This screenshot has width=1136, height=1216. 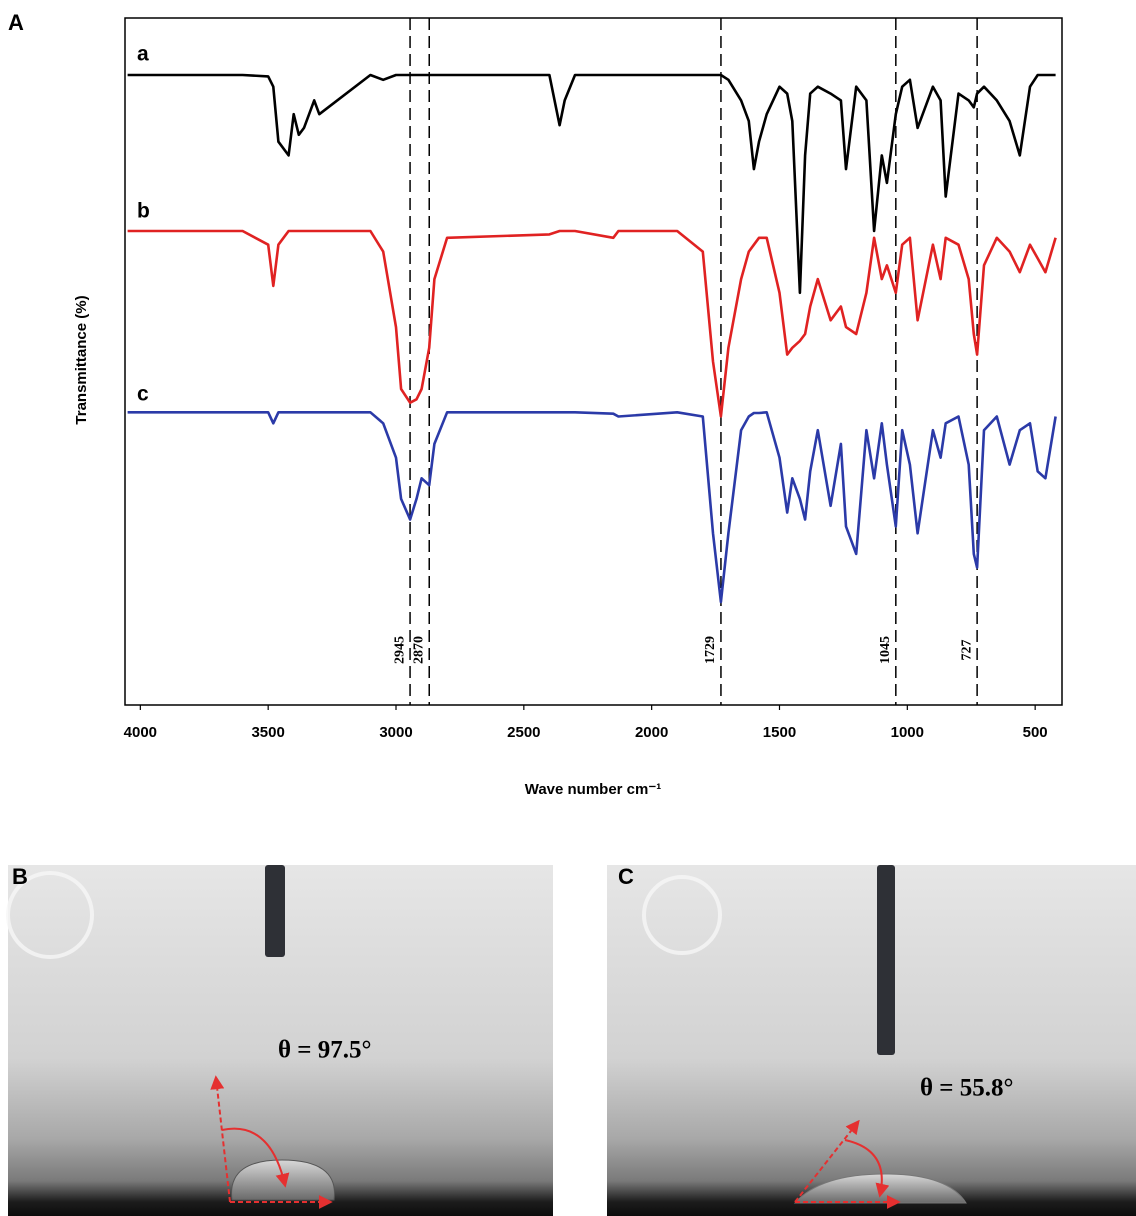 I want to click on reference-label: 1045, so click(x=885, y=650).